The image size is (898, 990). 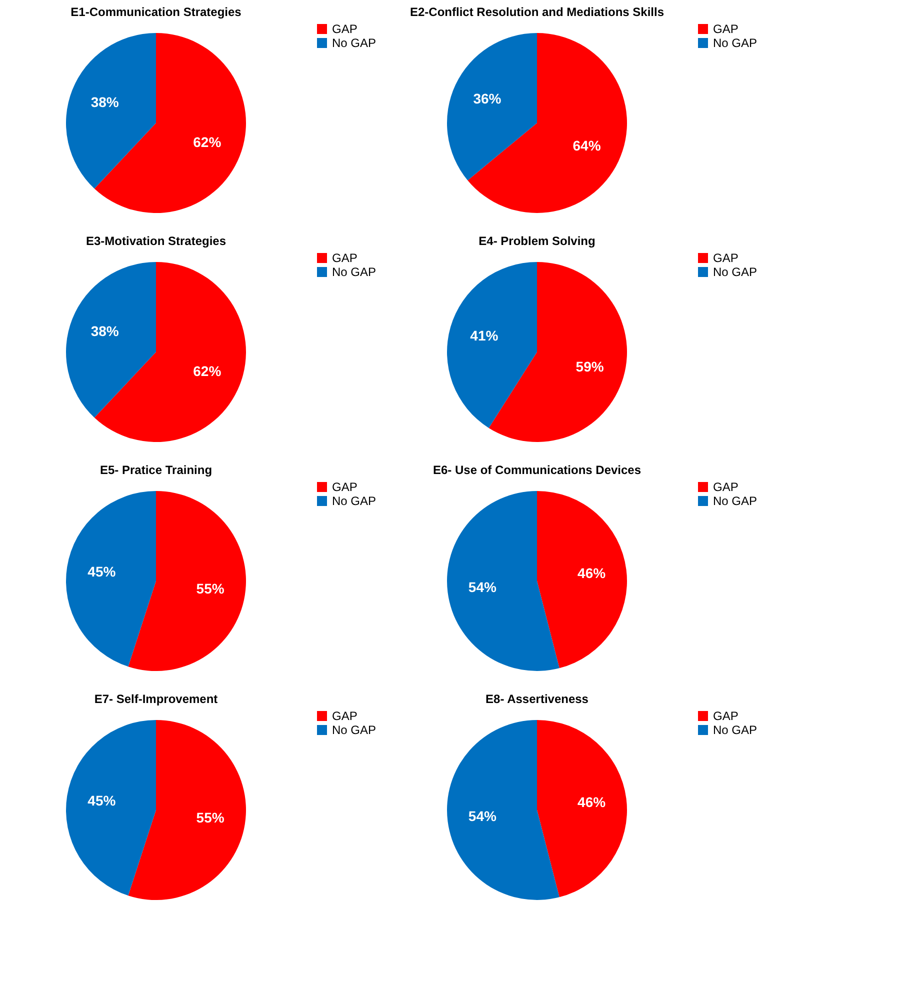 I want to click on chart-title: E7- Self-Improvement, so click(x=156, y=699).